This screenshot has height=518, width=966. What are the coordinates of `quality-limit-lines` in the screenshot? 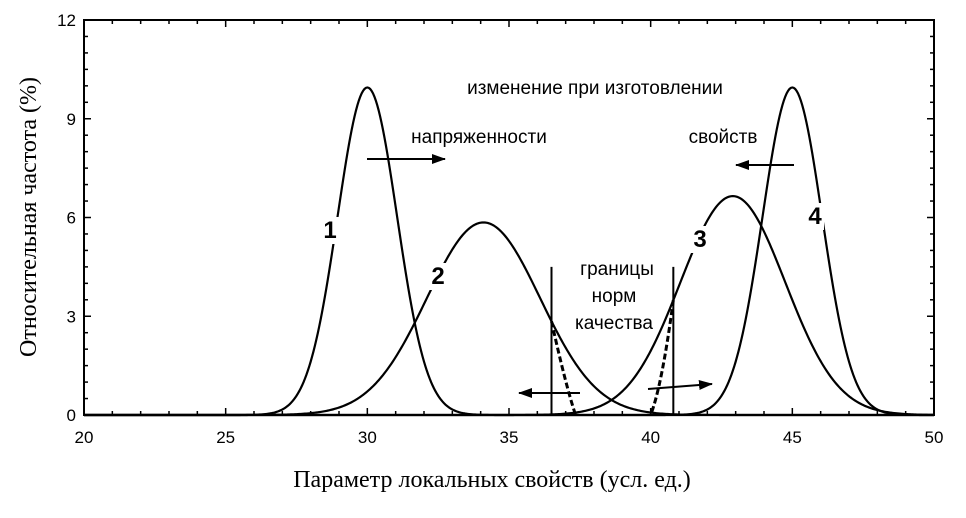 It's located at (612, 341).